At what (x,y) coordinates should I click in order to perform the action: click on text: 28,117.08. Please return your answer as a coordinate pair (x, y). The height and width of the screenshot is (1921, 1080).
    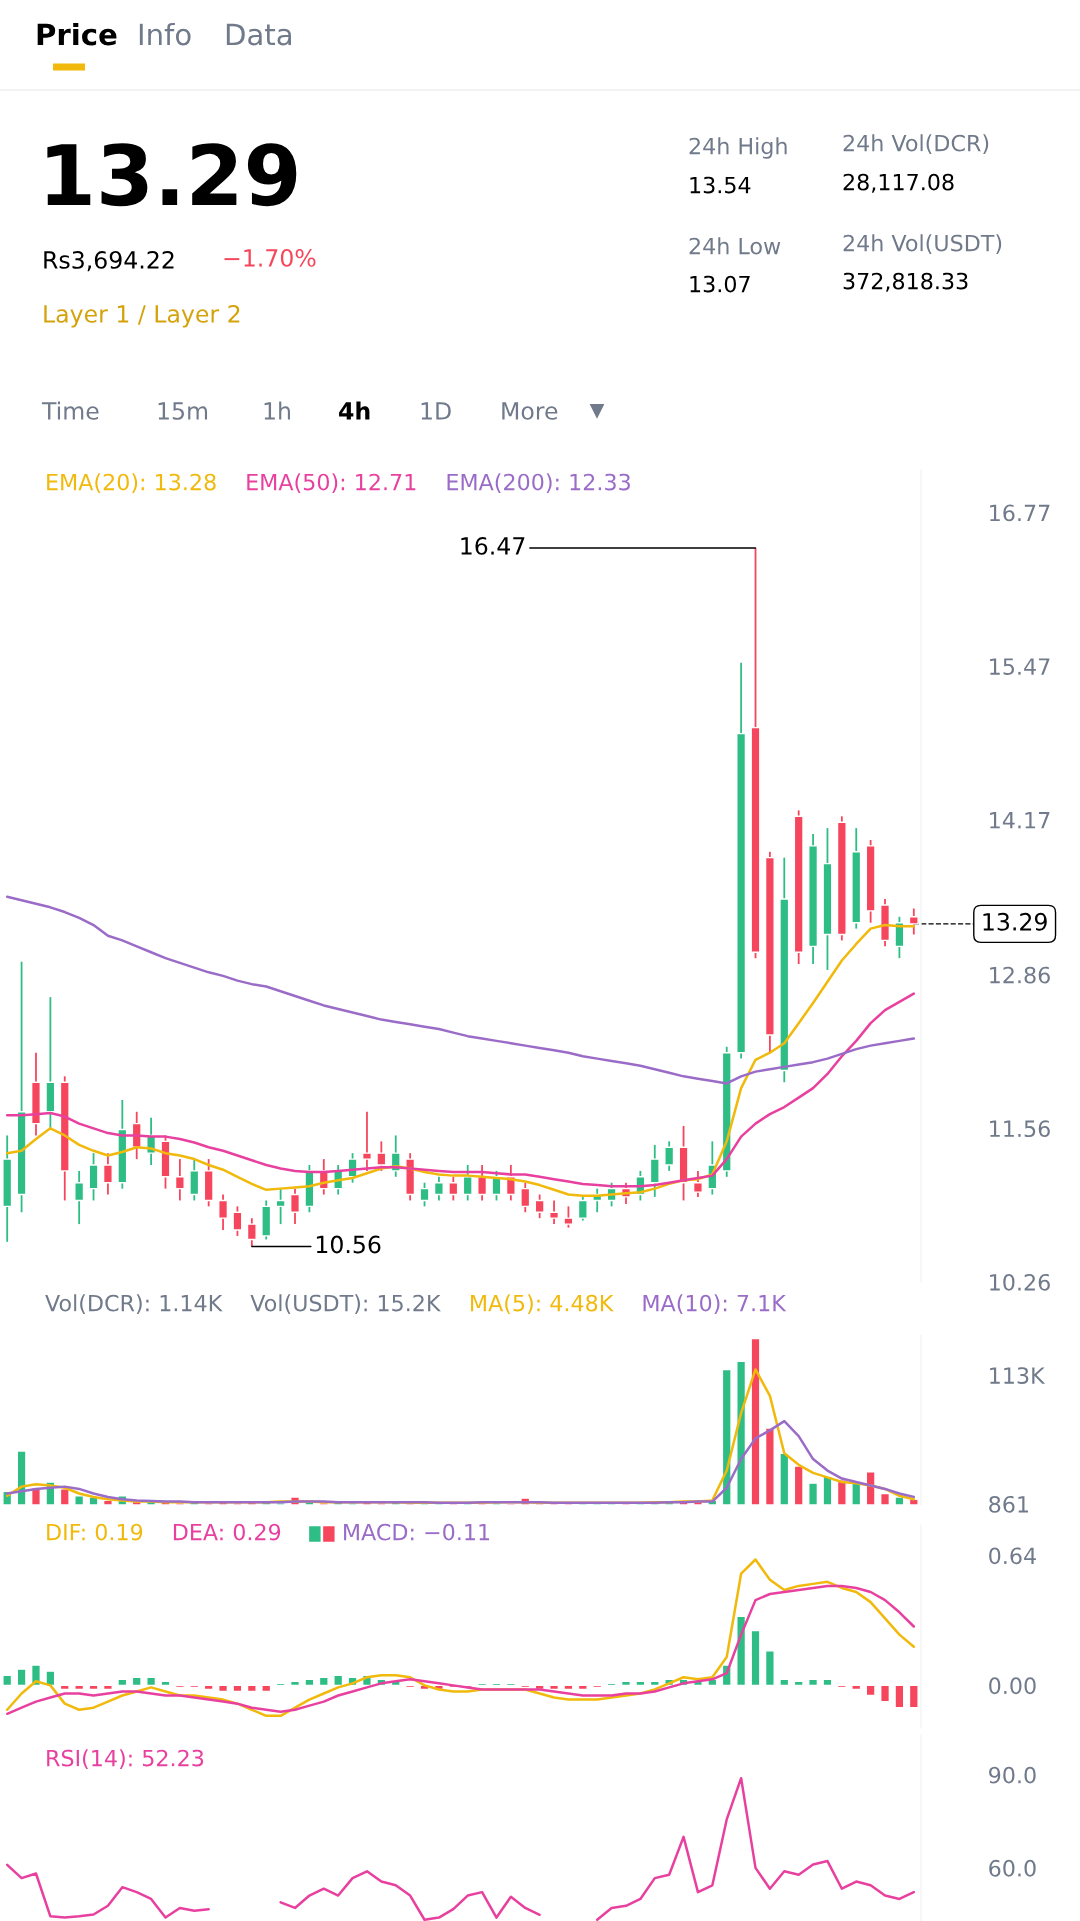
    Looking at the image, I should click on (898, 183).